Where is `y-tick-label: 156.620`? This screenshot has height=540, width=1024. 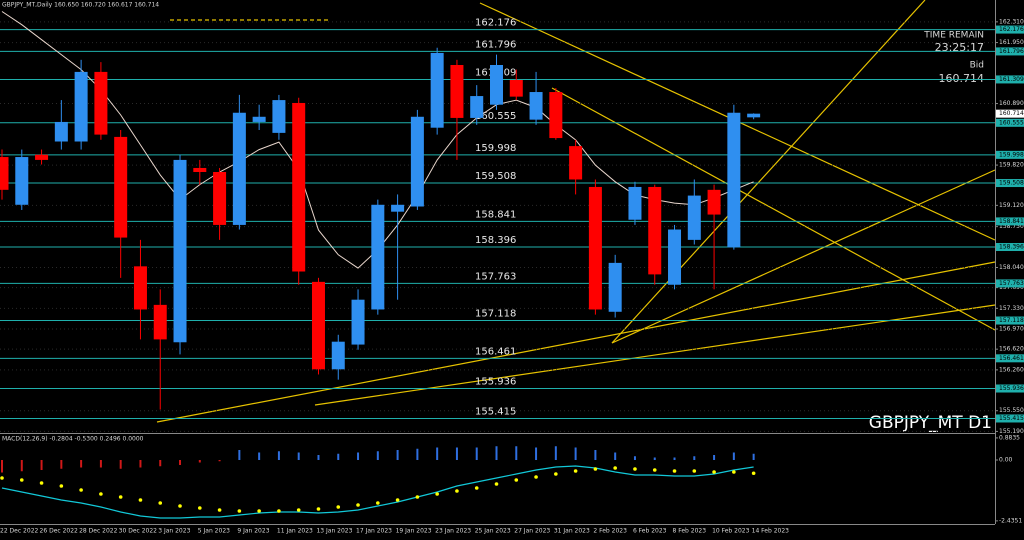
y-tick-label: 156.620 is located at coordinates (1011, 349).